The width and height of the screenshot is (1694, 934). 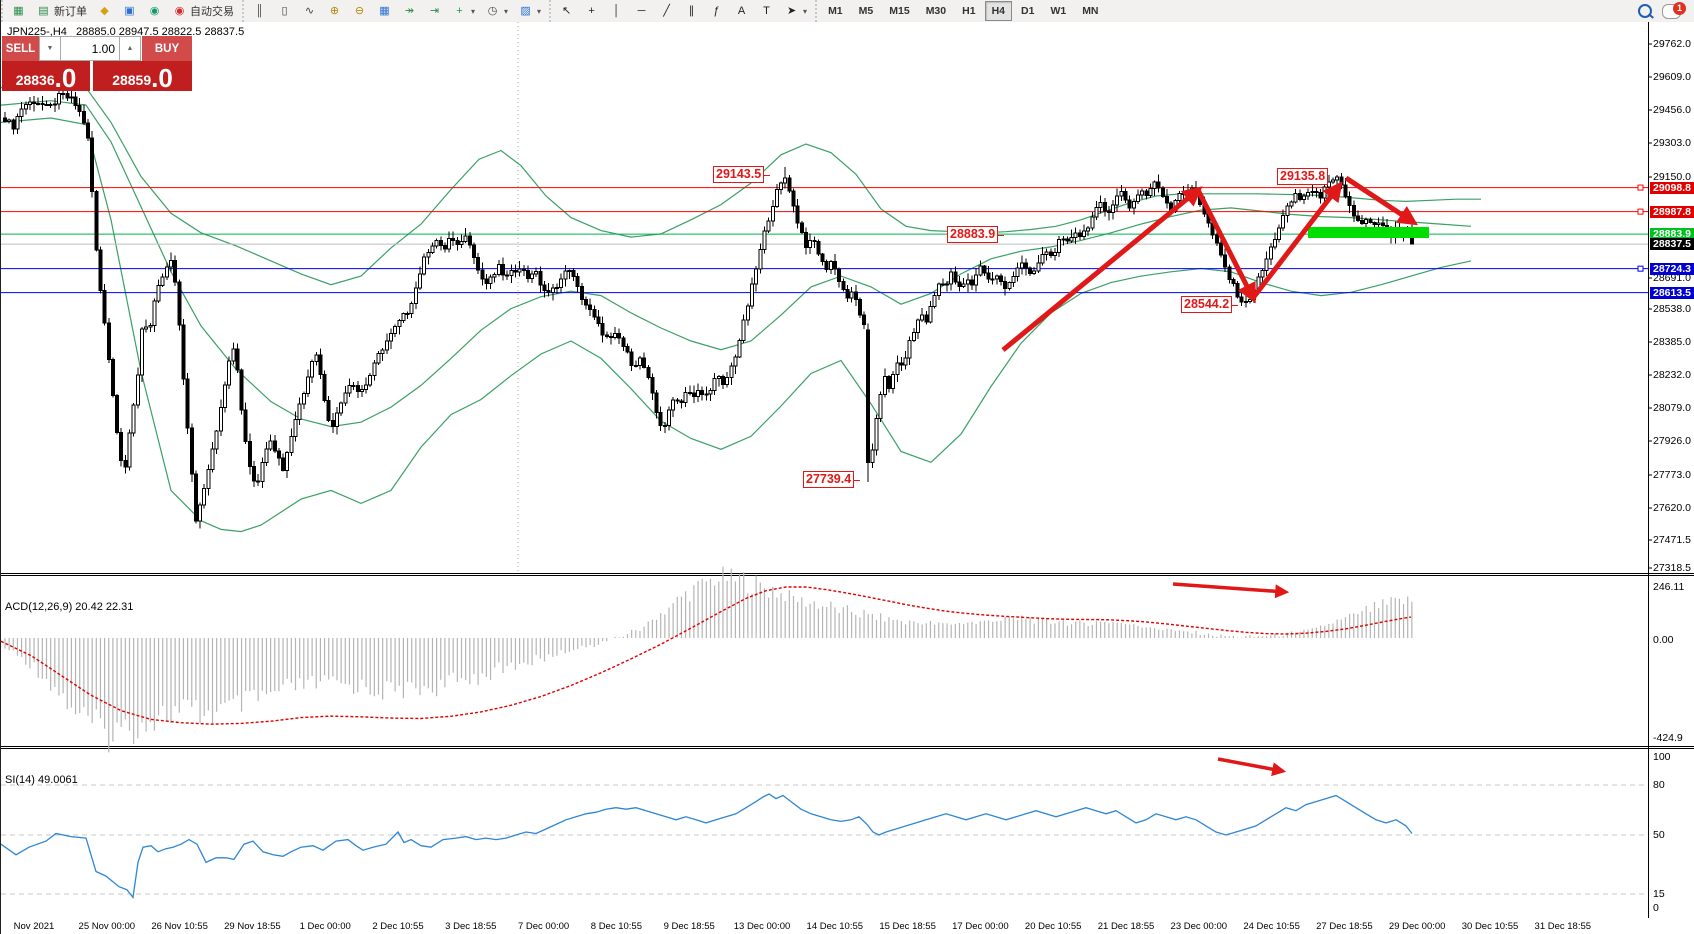 I want to click on chart-plus-icon: ▦, so click(x=18, y=10).